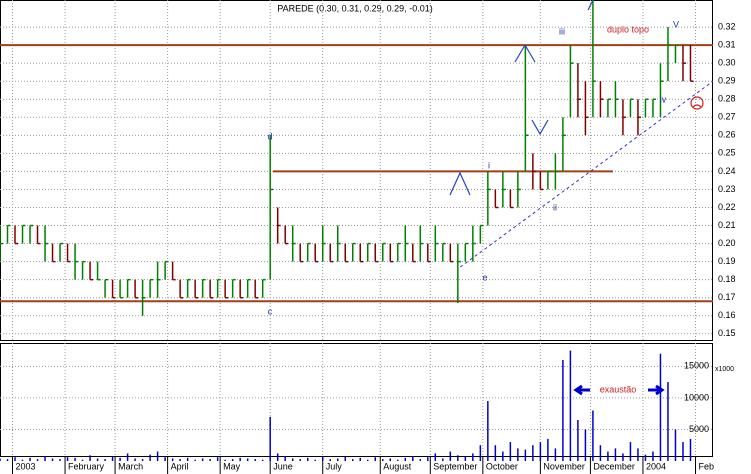  I want to click on y-tick-label: 0.19, so click(727, 261).